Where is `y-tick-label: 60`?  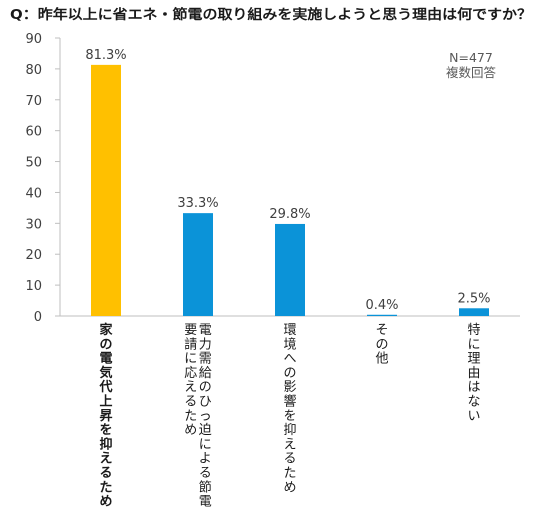 y-tick-label: 60 is located at coordinates (33, 132).